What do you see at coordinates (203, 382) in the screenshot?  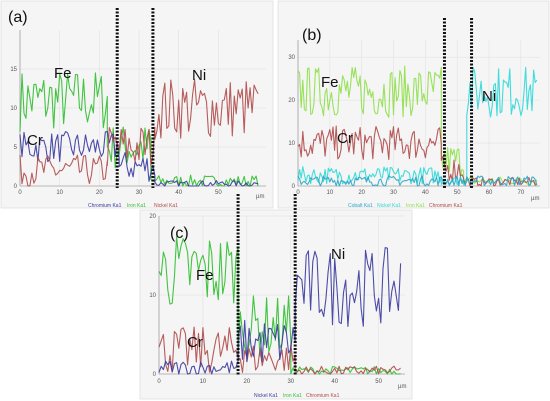 I see `x-tick-c-1: 10` at bounding box center [203, 382].